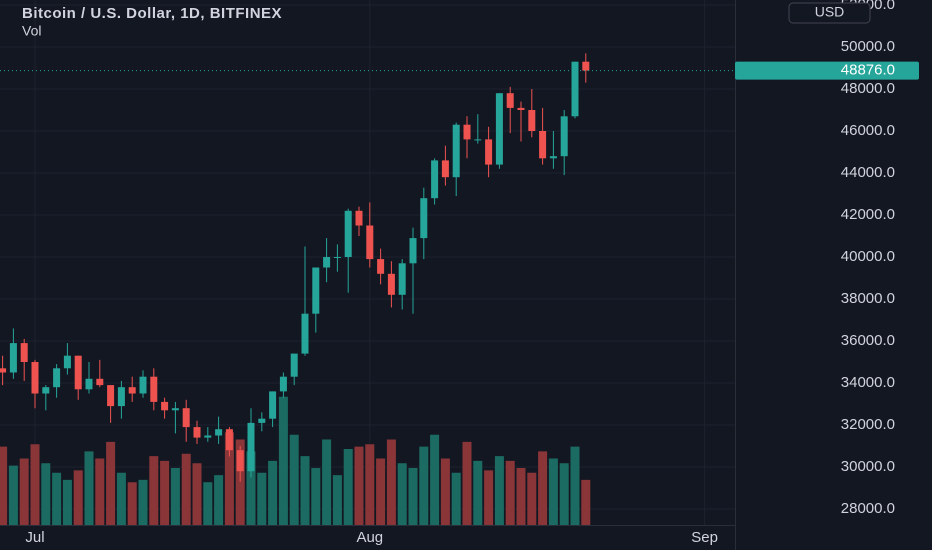  What do you see at coordinates (868, 214) in the screenshot?
I see `y-tick-label: 42000.0` at bounding box center [868, 214].